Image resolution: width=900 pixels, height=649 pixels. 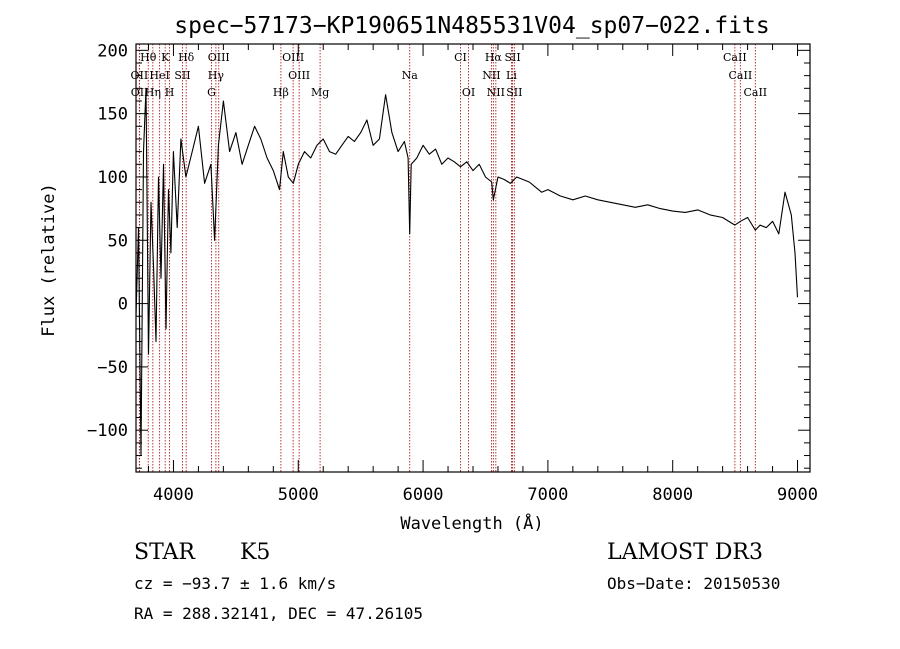 I want to click on x-tick-label: 6000, so click(x=423, y=495).